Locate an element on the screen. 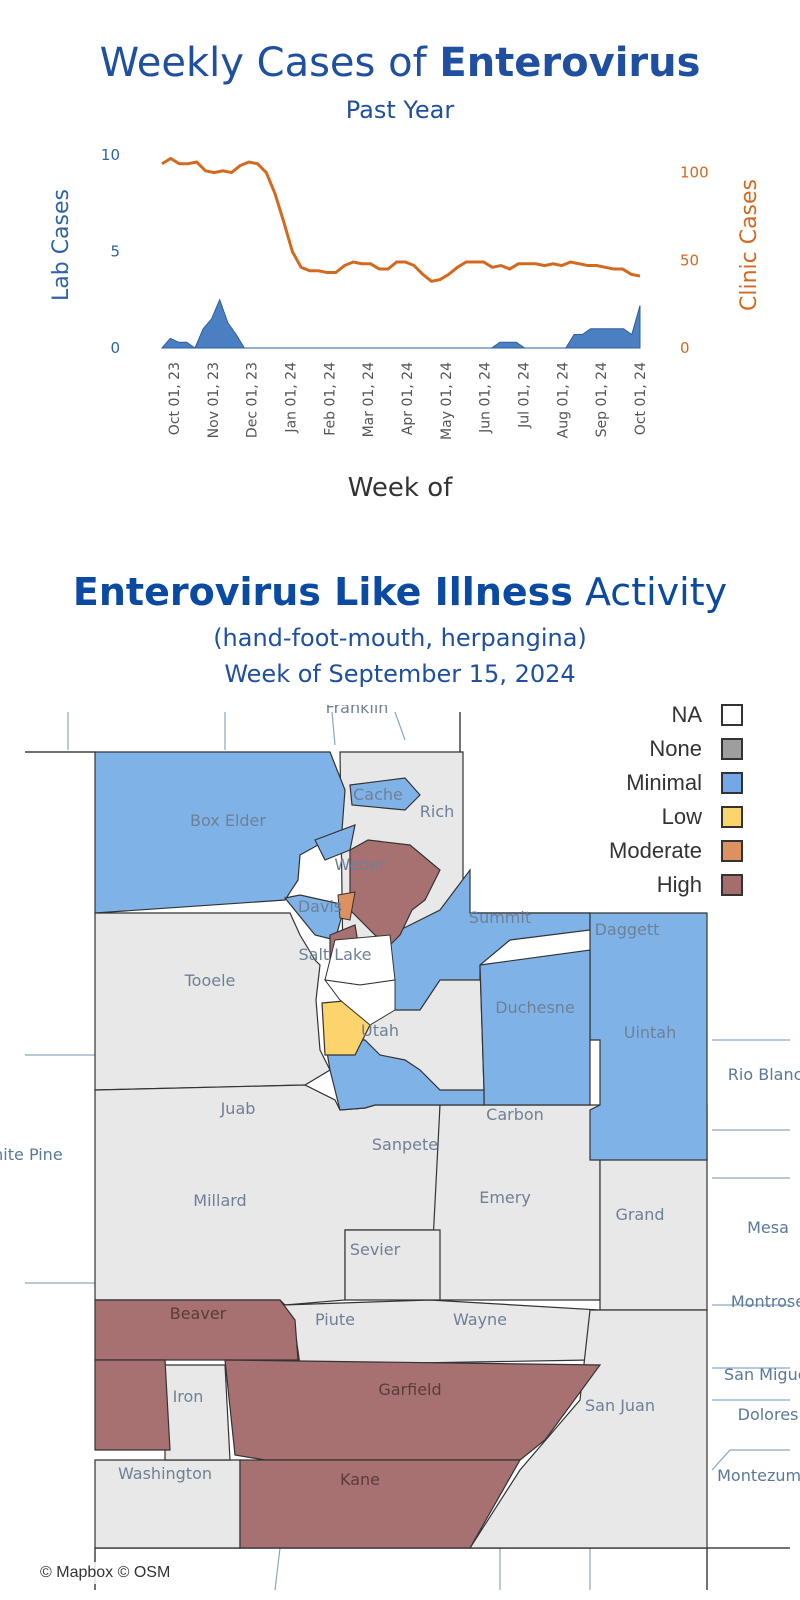 This screenshot has width=800, height=1600. right-tick-label: 0 is located at coordinates (685, 348).